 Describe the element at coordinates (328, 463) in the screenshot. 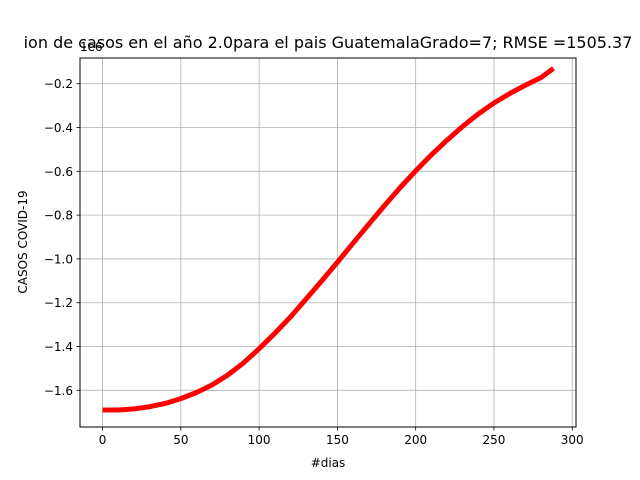

I see `x-axis-label: #dias` at that location.